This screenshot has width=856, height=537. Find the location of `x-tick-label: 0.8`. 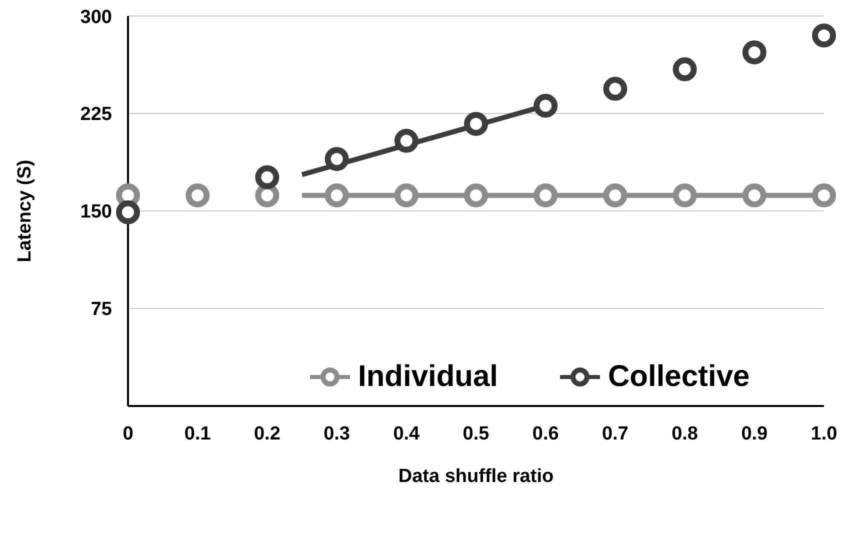

x-tick-label: 0.8 is located at coordinates (685, 433).